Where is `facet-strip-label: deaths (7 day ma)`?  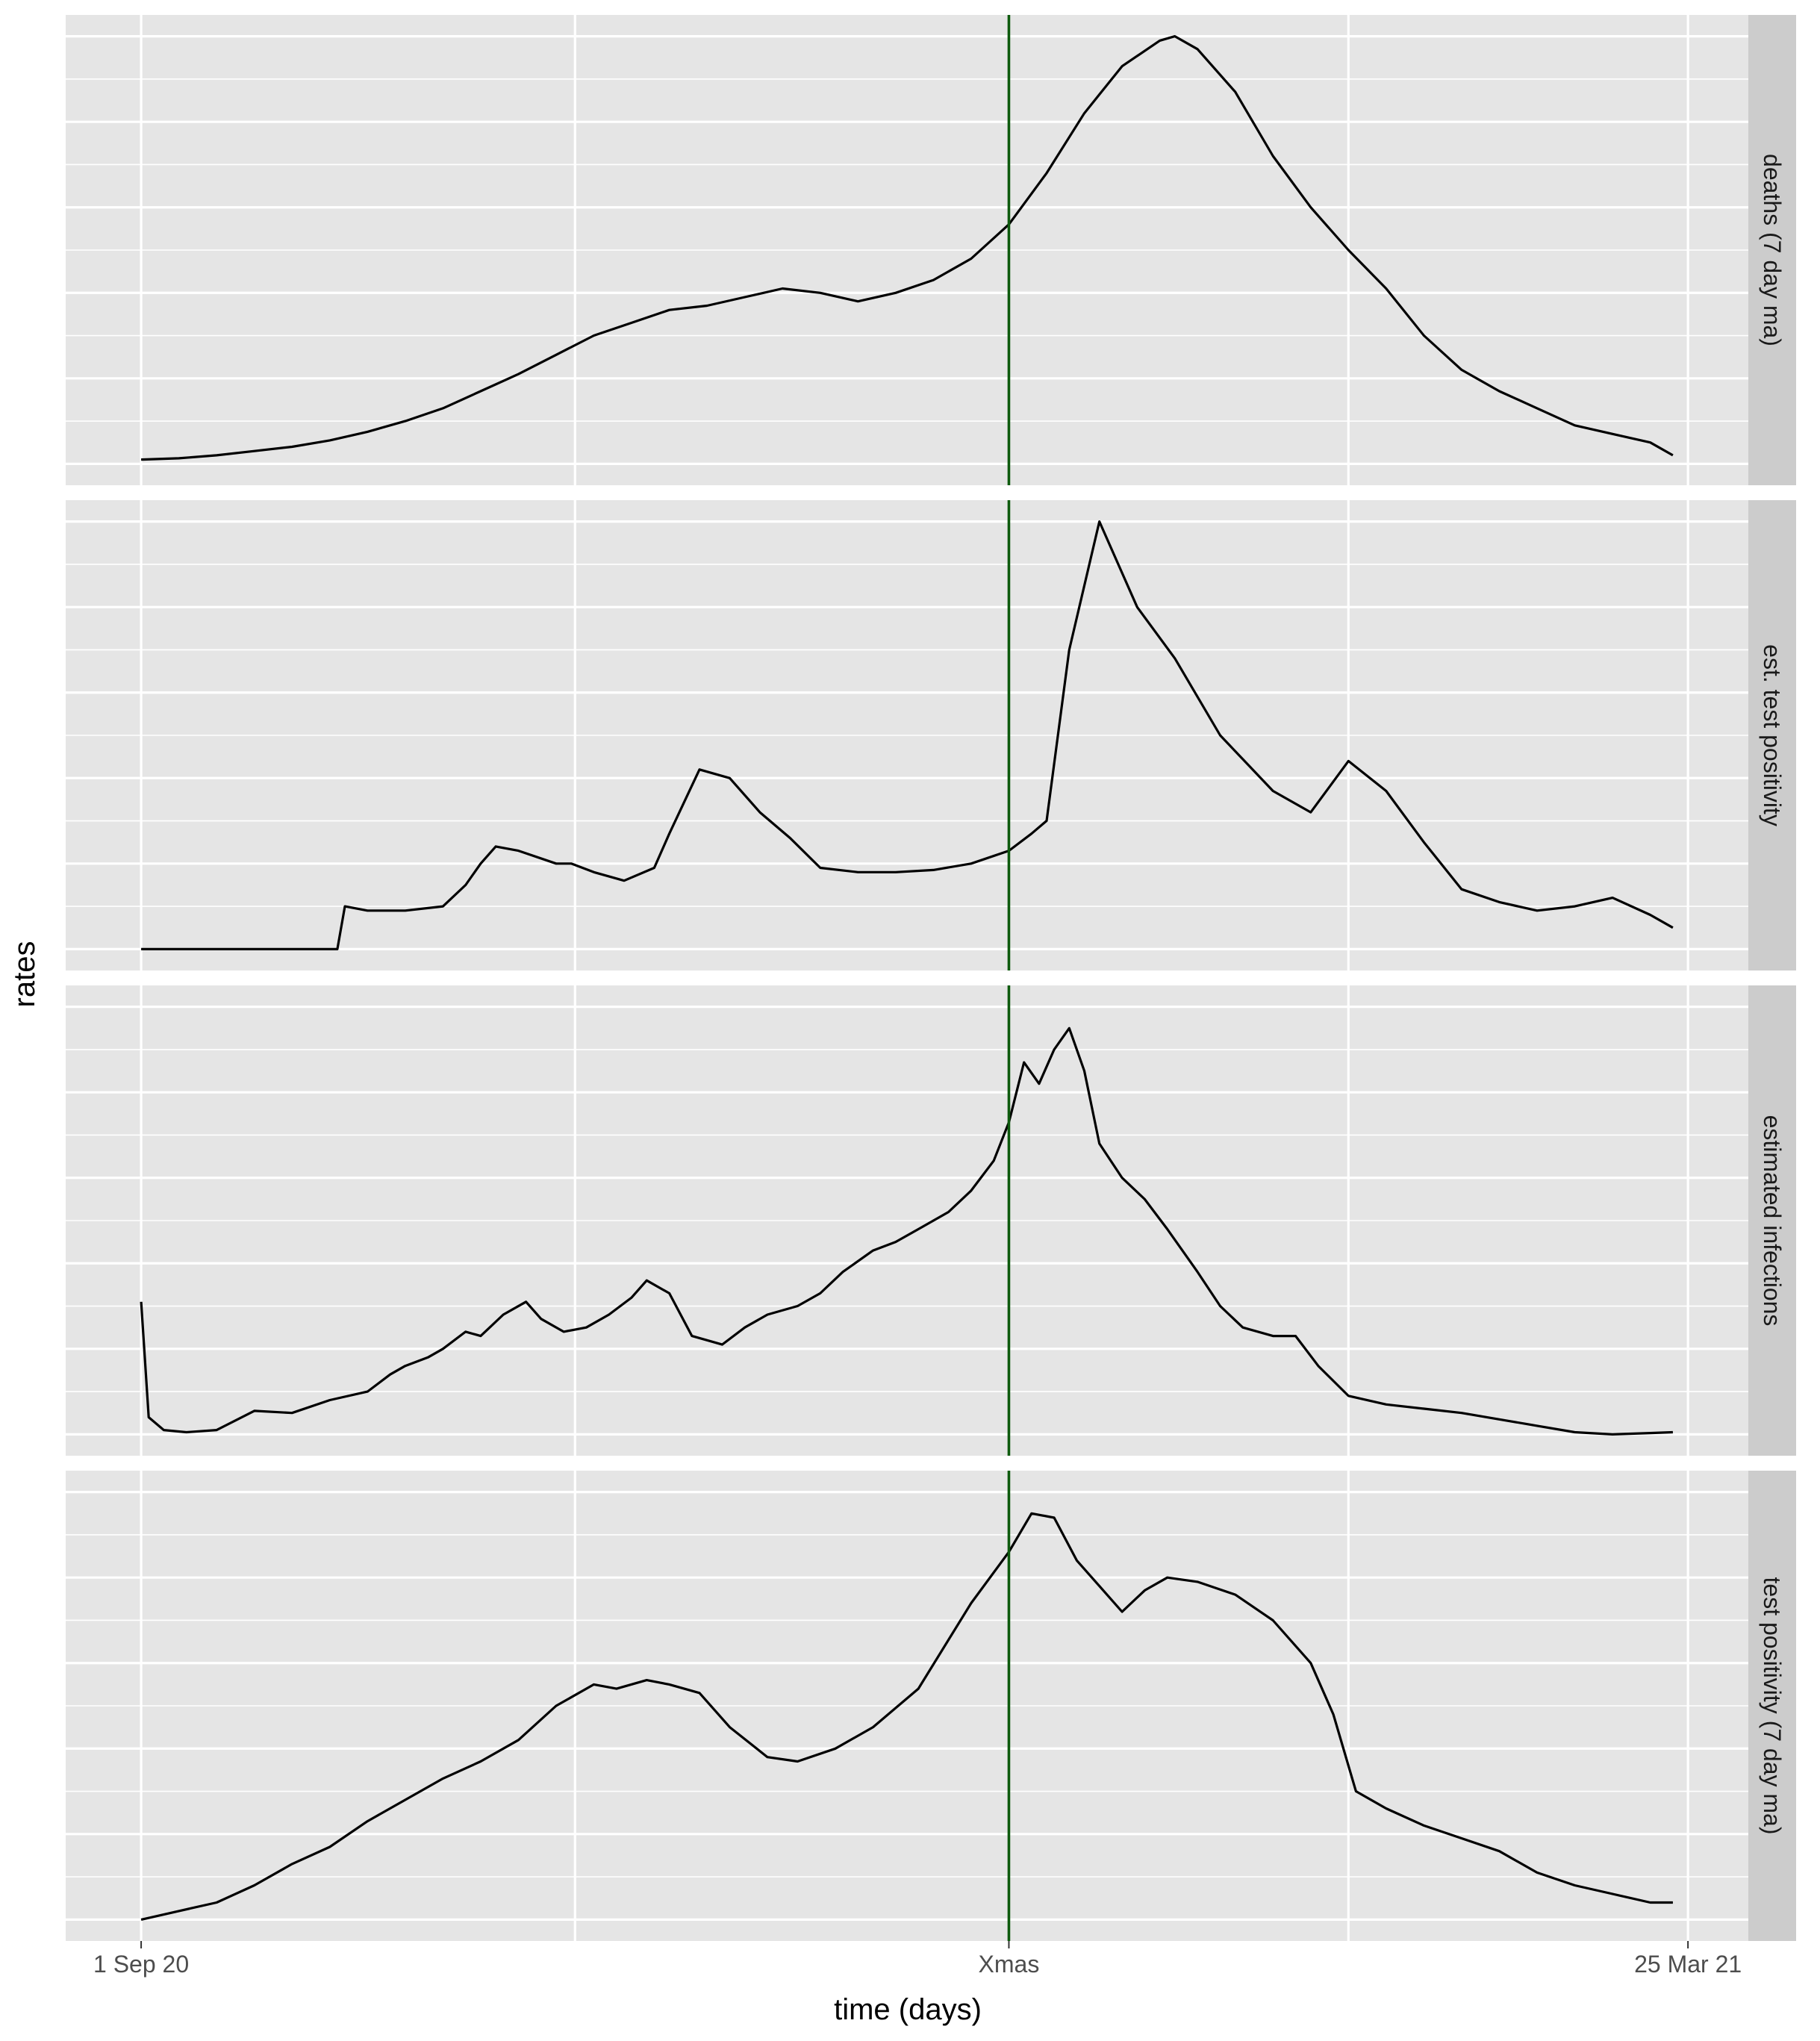
facet-strip-label: deaths (7 day ma) is located at coordinates (1772, 250).